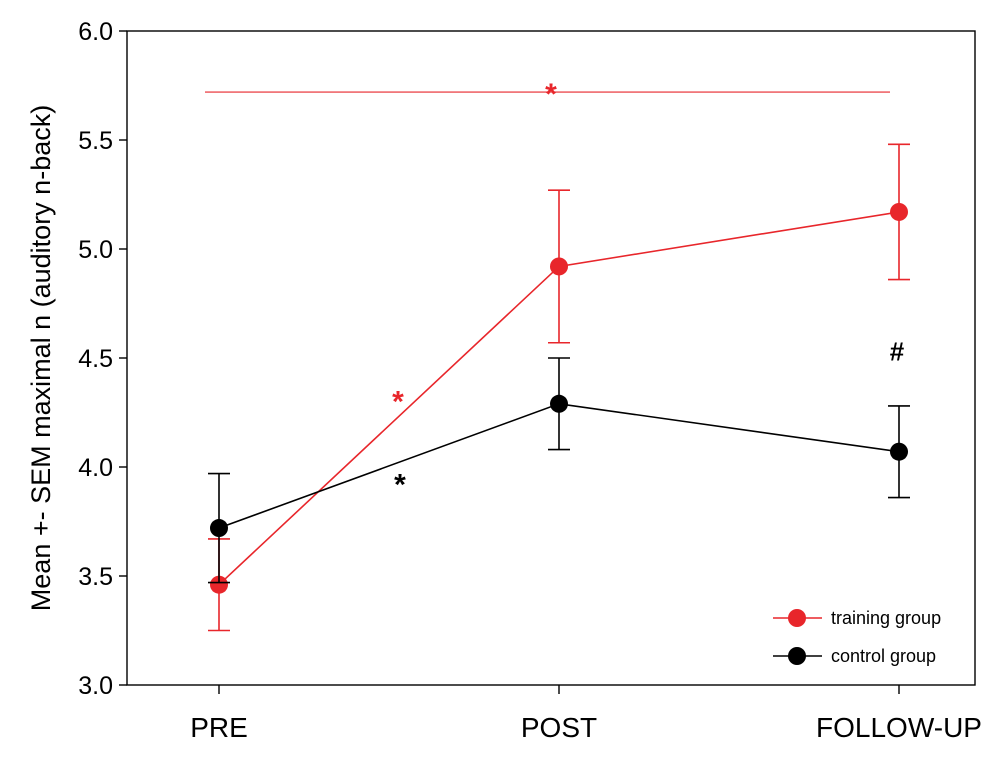 This screenshot has width=1000, height=761. I want to click on legend-item-control: control group, so click(854, 656).